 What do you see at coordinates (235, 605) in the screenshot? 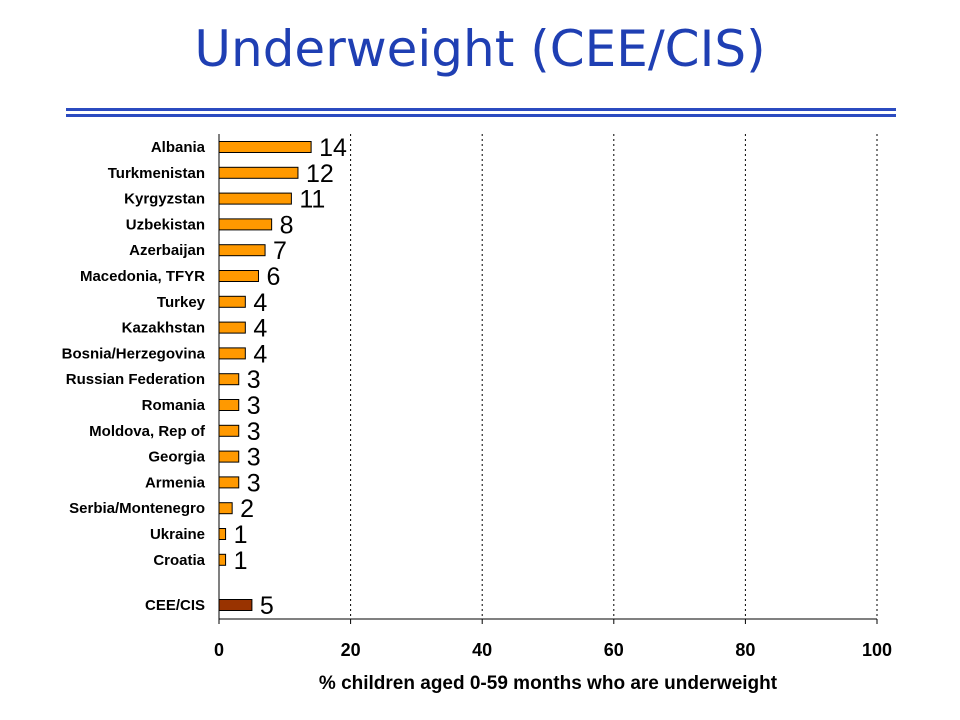
I see `summary-bar` at bounding box center [235, 605].